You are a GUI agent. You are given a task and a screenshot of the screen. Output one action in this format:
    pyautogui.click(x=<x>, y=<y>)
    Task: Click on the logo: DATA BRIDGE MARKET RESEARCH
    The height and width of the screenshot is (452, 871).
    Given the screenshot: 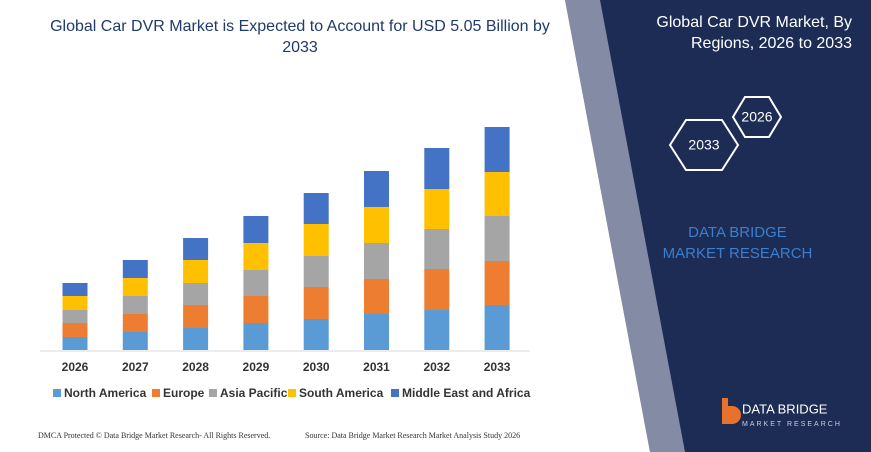 What is the action you would take?
    pyautogui.click(x=782, y=413)
    